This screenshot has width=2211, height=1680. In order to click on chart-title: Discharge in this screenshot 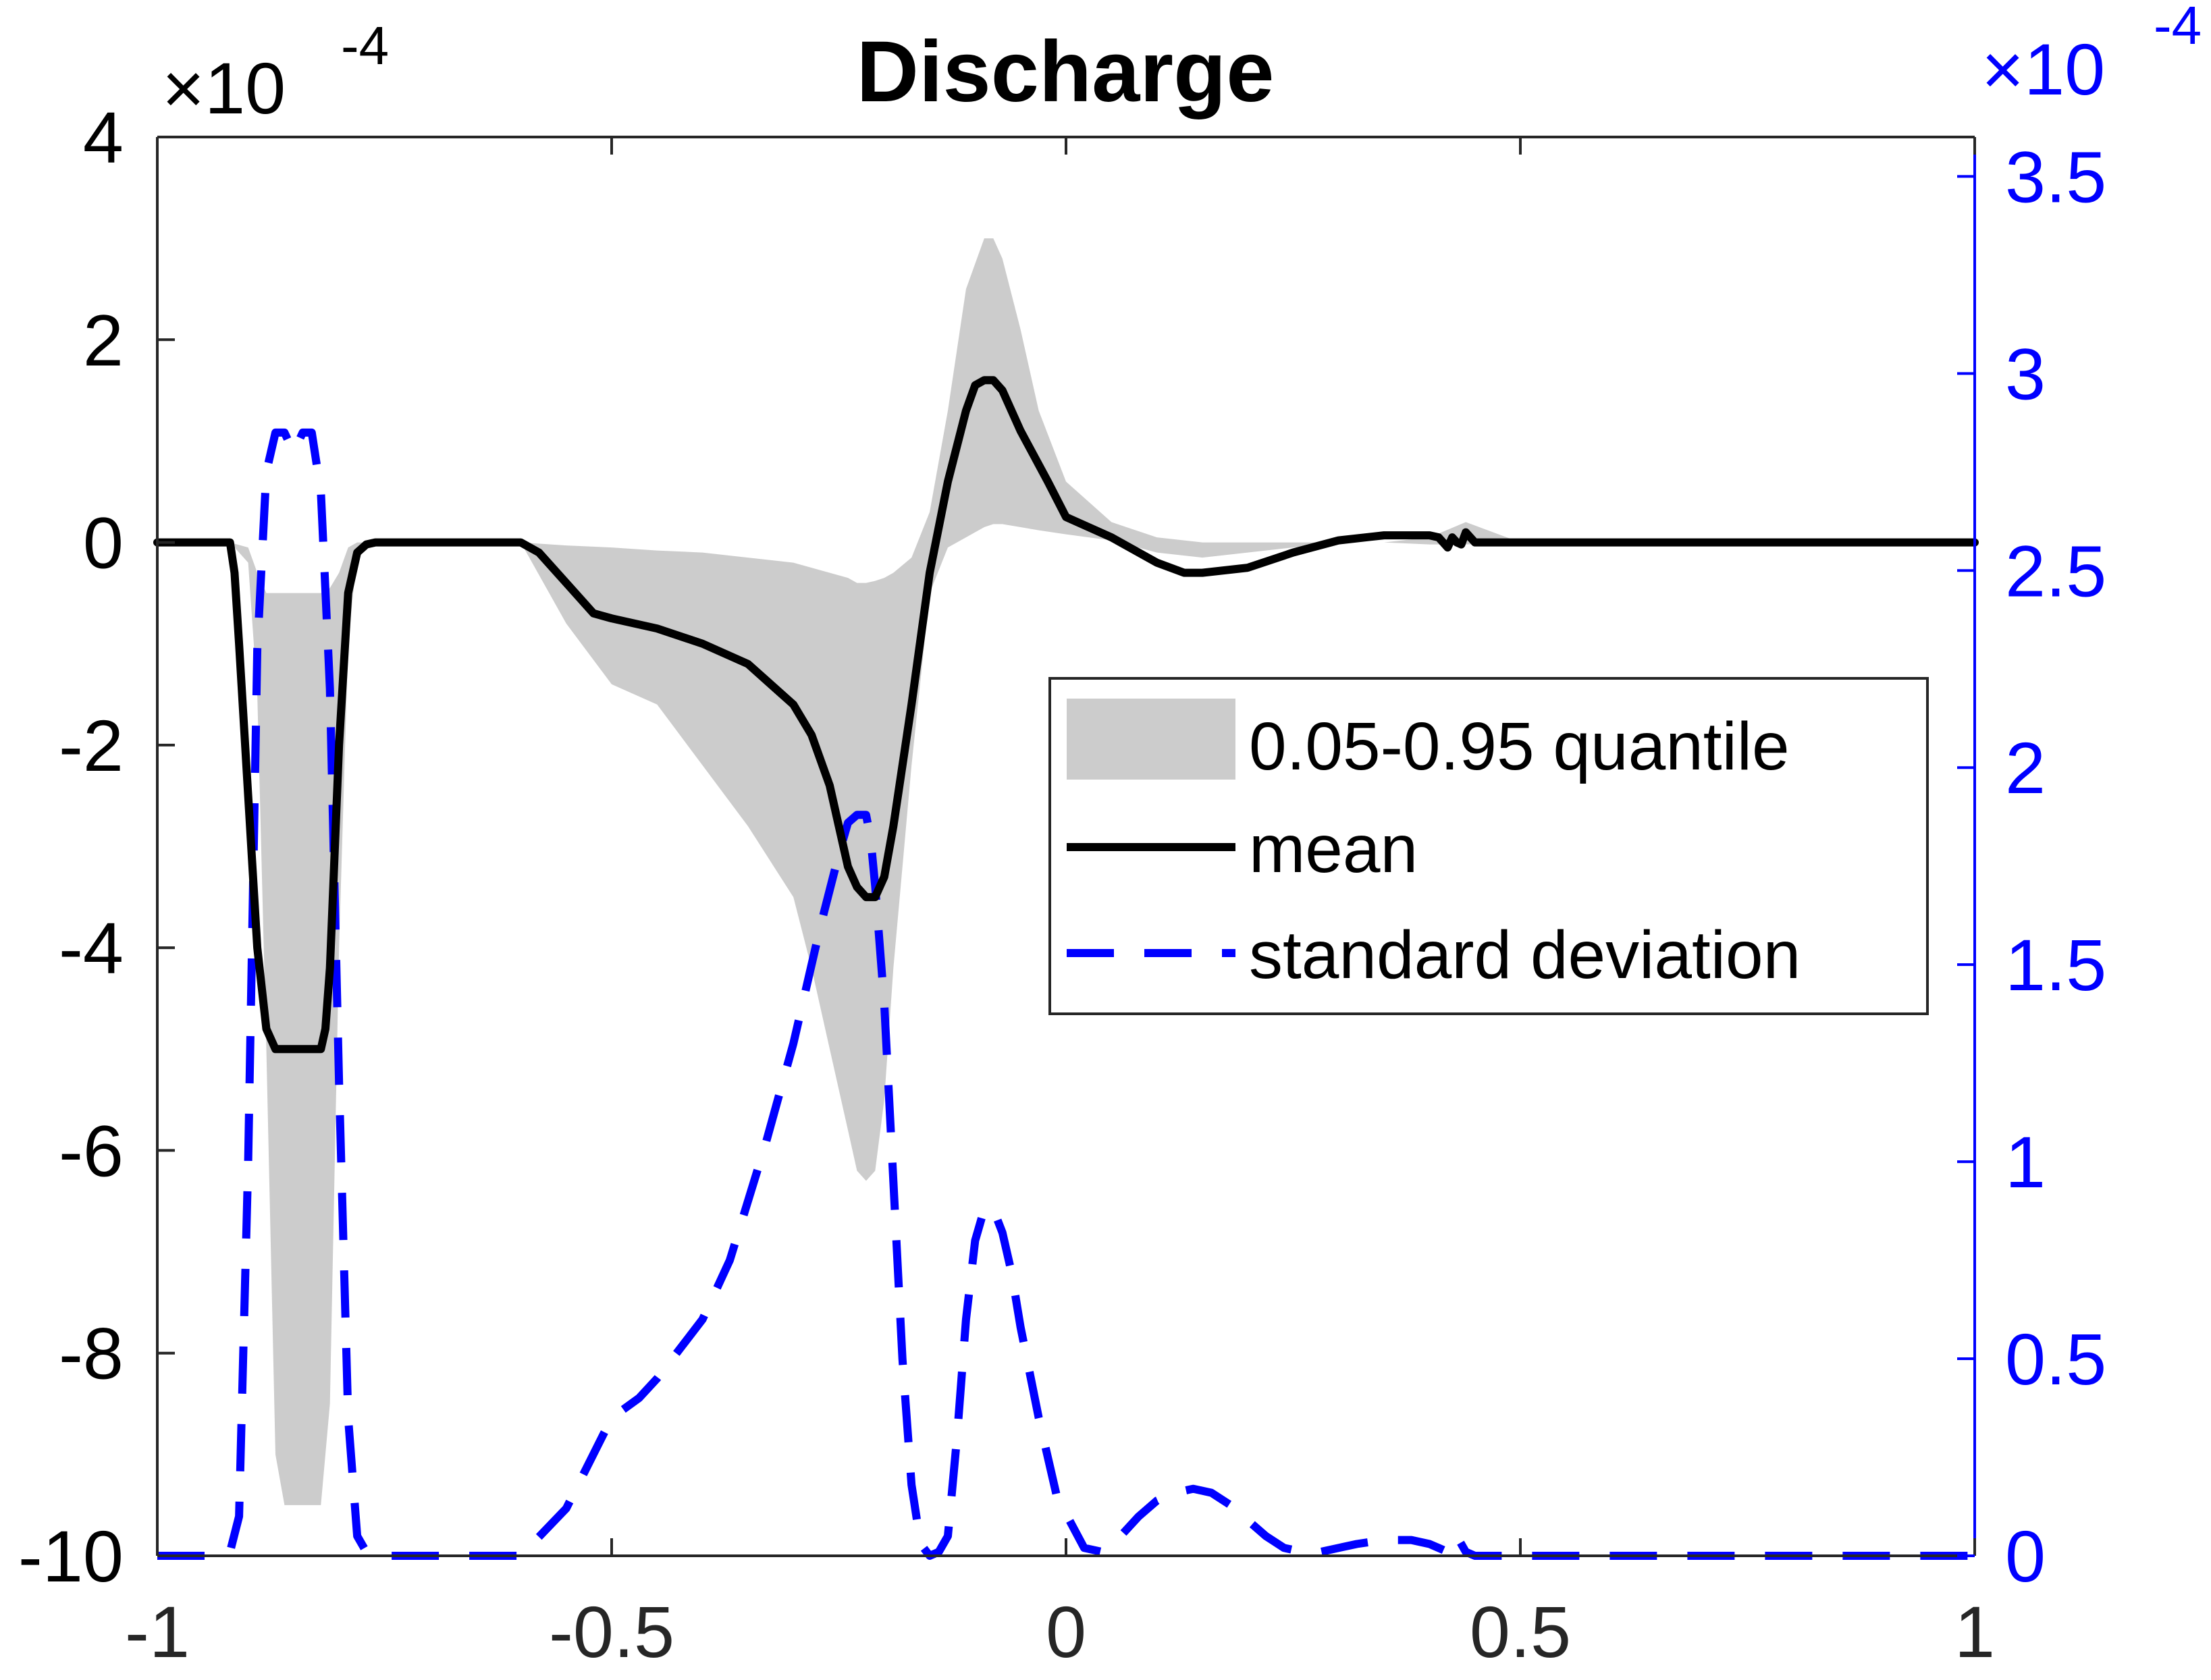, I will do `click(1066, 72)`.